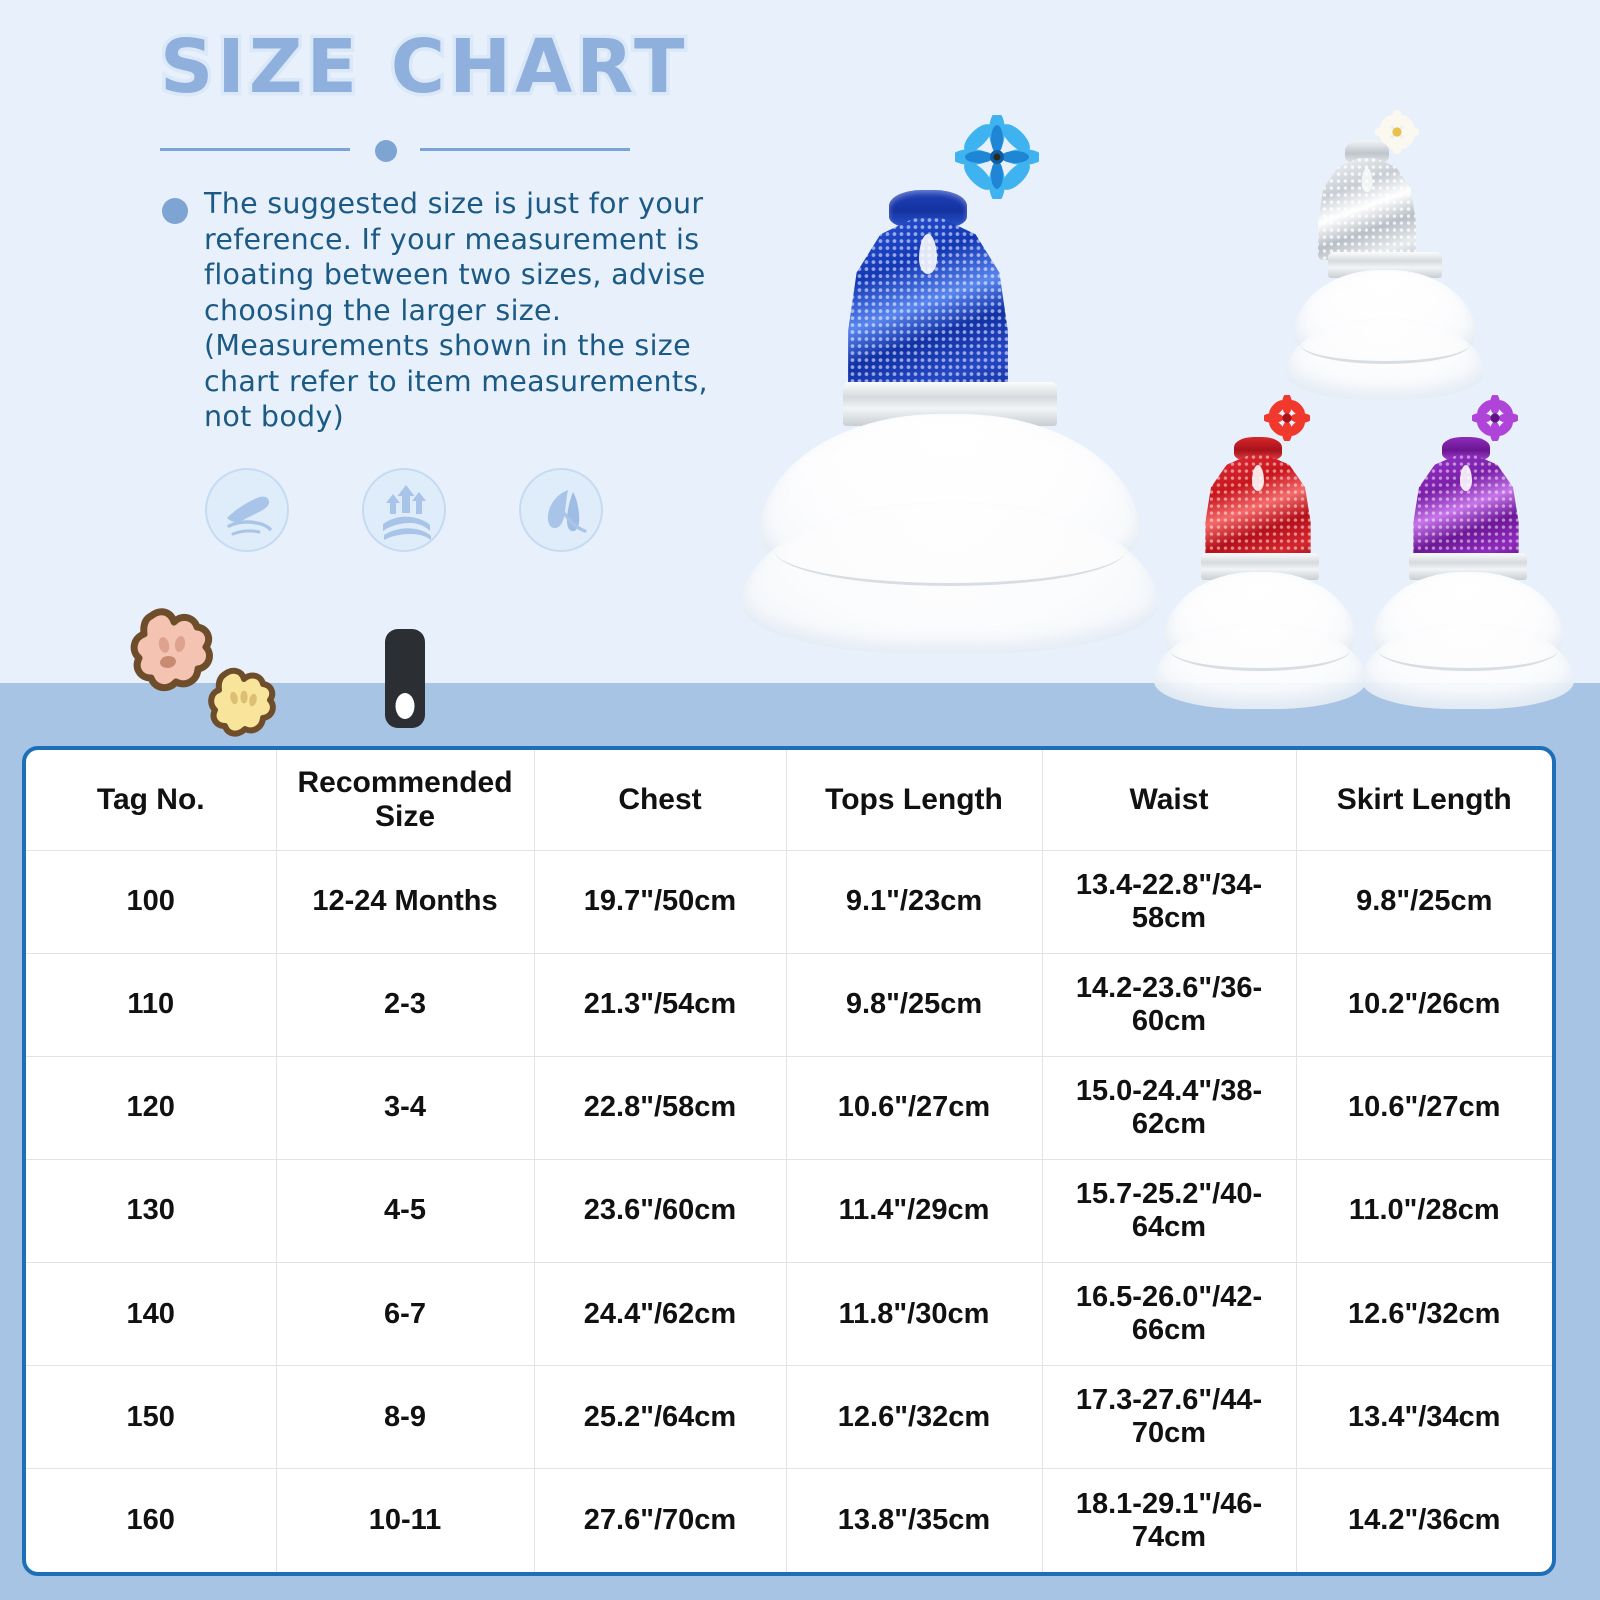 This screenshot has width=1600, height=1600. I want to click on feature-icon-row, so click(415, 511).